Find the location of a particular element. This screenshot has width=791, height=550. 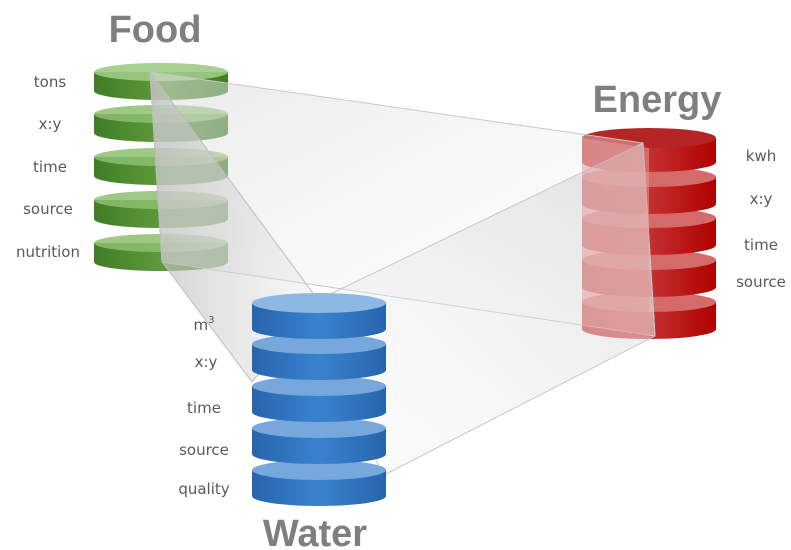

energy-front-overlay is located at coordinates (615, 238).